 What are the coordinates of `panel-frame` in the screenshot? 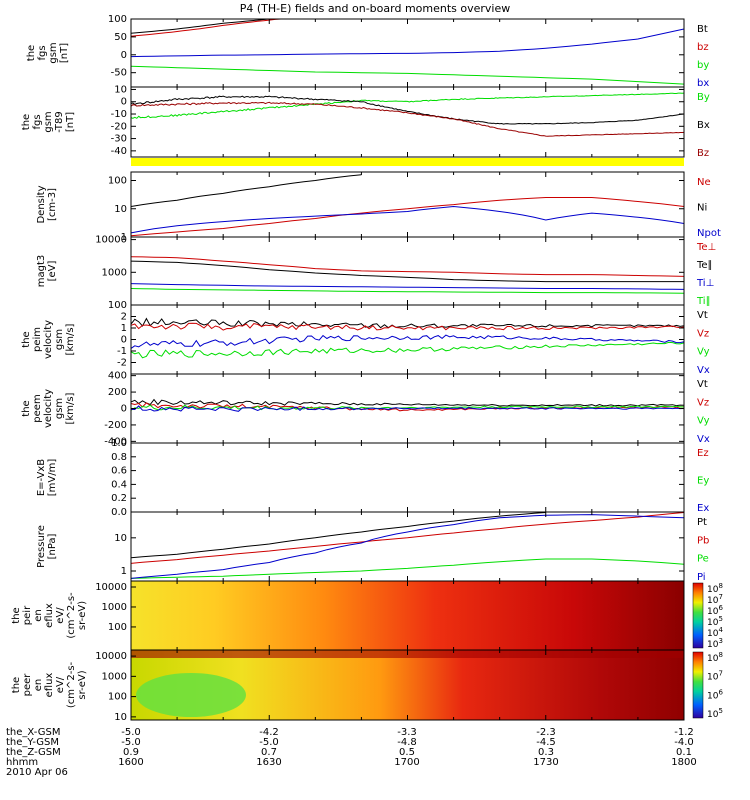 It's located at (407, 271).